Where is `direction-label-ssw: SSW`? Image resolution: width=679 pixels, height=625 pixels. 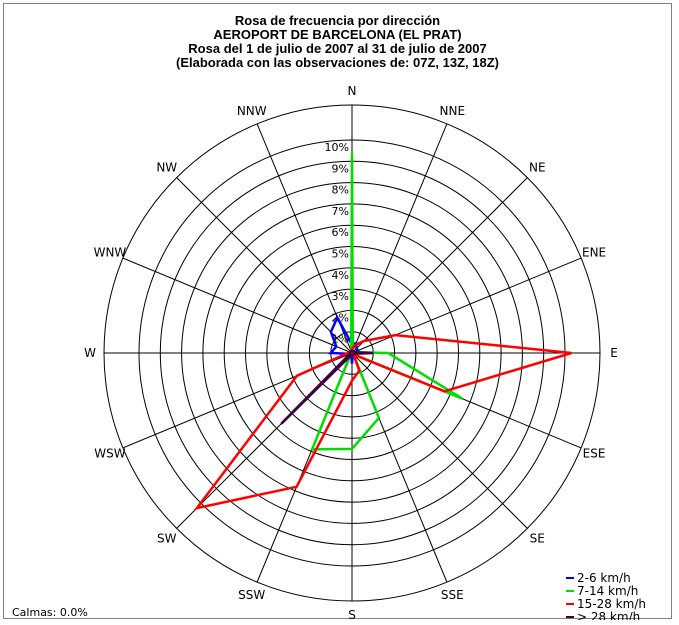
direction-label-ssw: SSW is located at coordinates (251, 595).